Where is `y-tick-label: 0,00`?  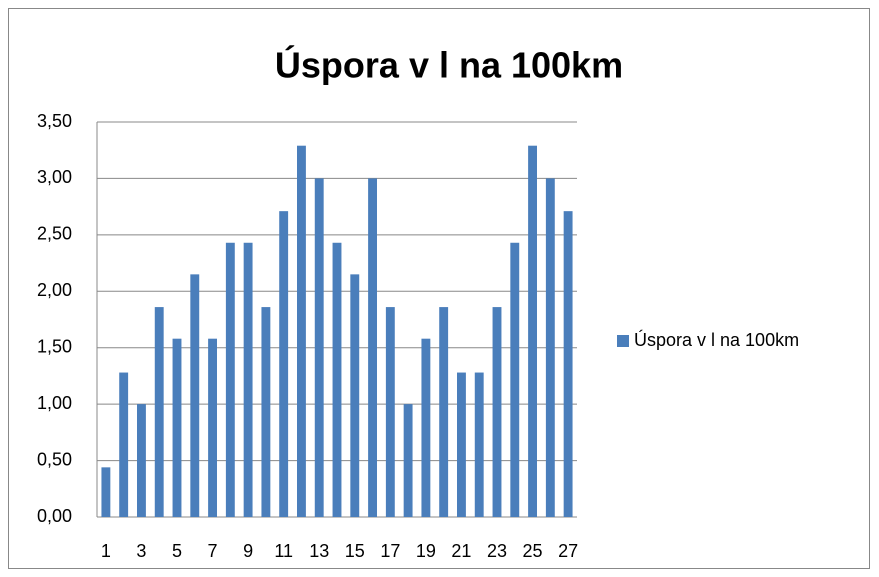 y-tick-label: 0,00 is located at coordinates (54, 516).